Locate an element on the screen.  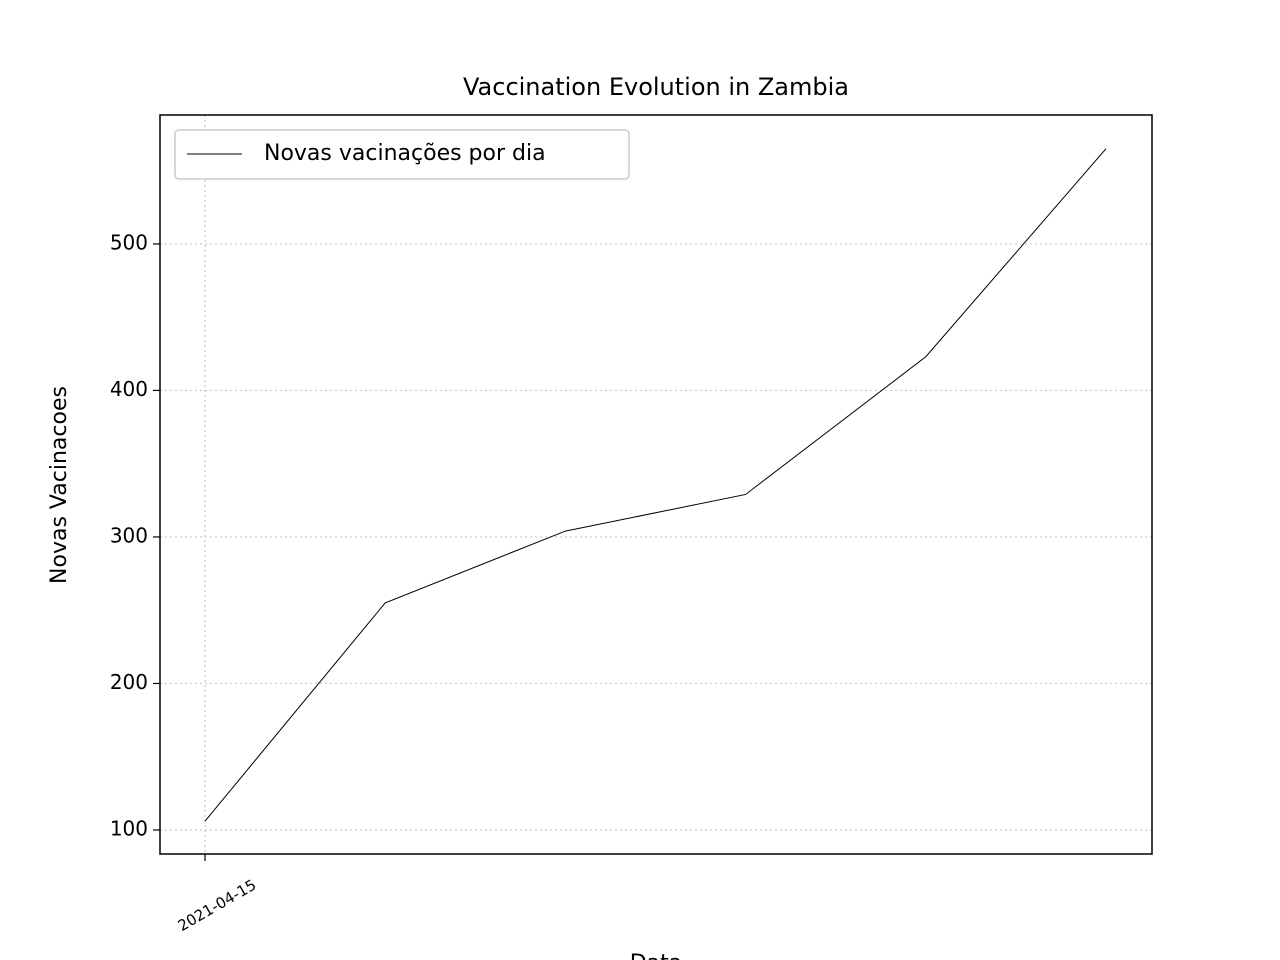
chart-title: Vaccination Evolution in Zambia is located at coordinates (656, 87).